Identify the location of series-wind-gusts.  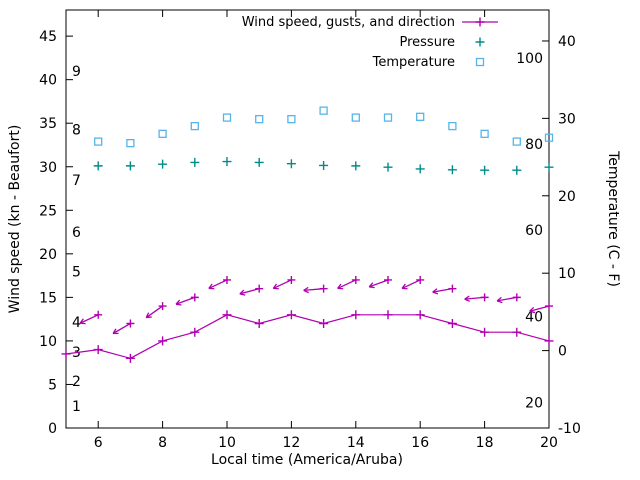
(316, 305).